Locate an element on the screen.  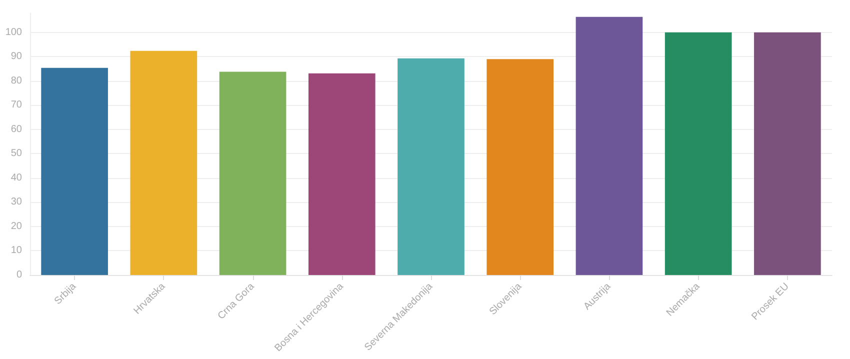
y-tick-label: 100 is located at coordinates (13, 32).